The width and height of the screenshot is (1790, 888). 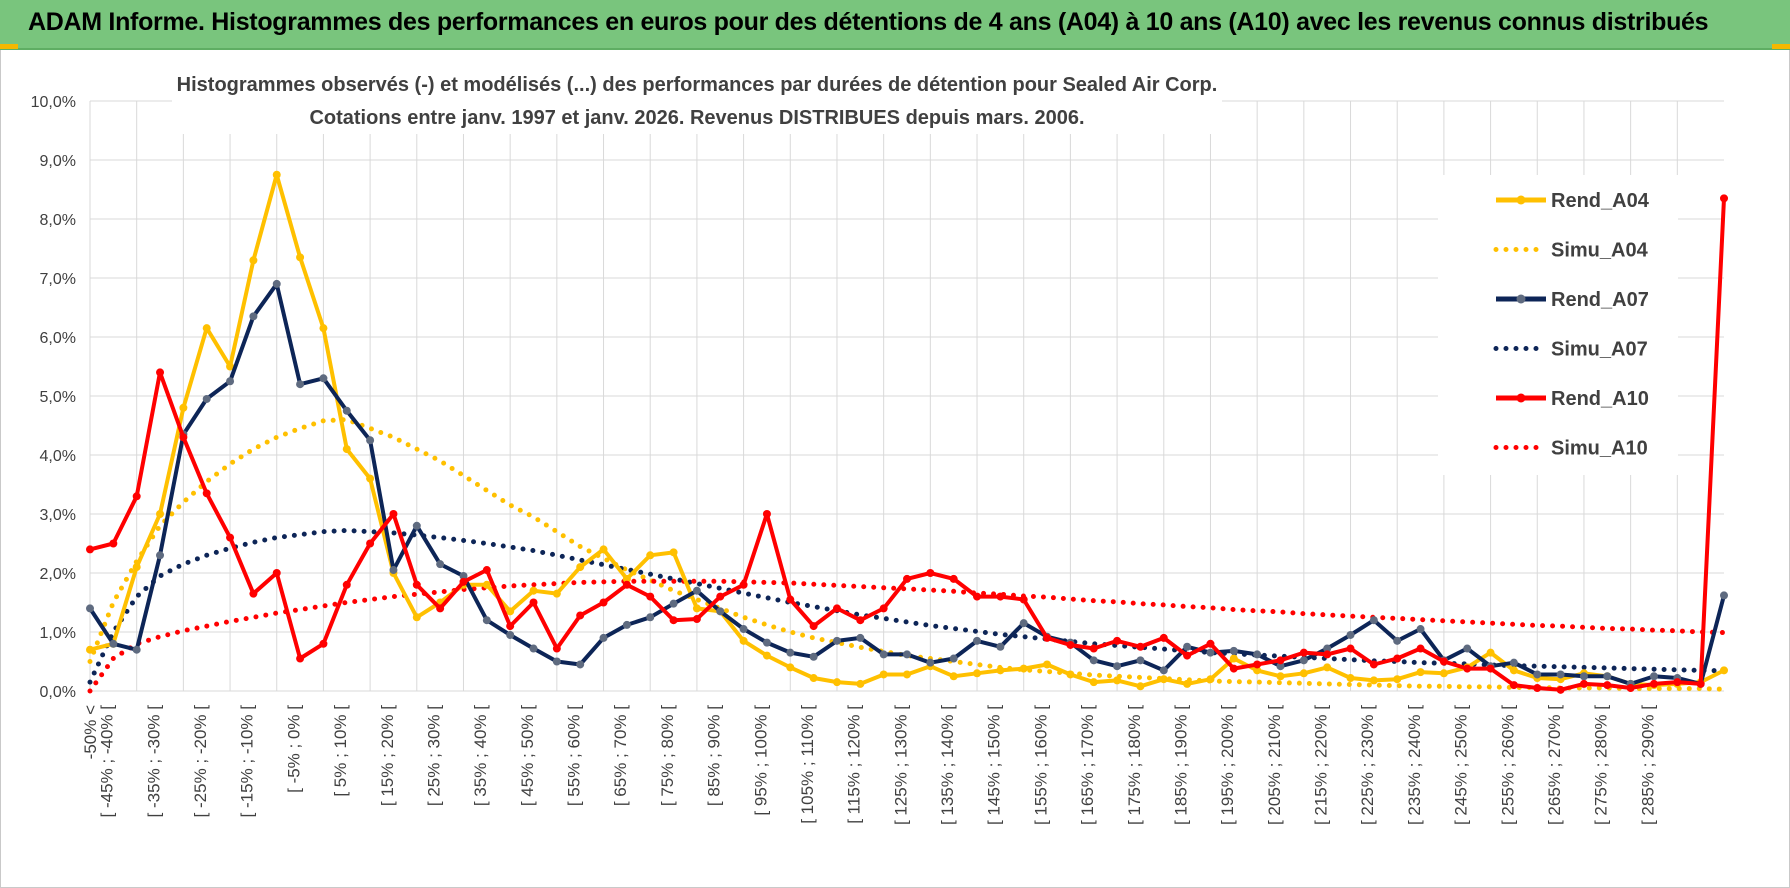 I want to click on x-tick-label: [ -35% ; -30% [, so click(x=153, y=761).